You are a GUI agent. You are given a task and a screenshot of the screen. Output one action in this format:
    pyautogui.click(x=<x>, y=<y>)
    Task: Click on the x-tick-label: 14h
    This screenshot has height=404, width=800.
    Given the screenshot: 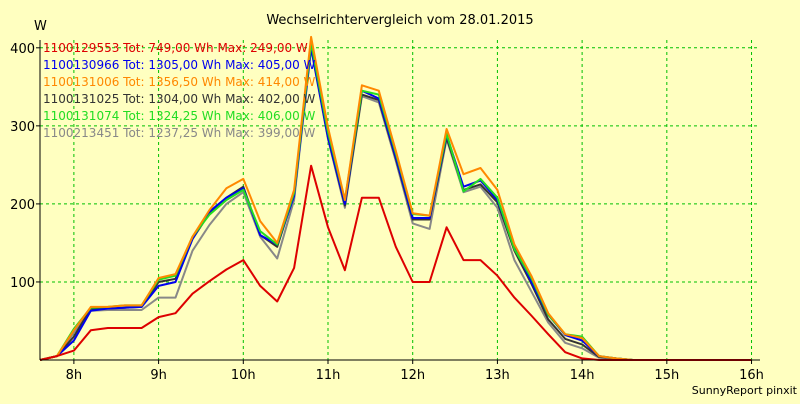 What is the action you would take?
    pyautogui.click(x=582, y=375)
    